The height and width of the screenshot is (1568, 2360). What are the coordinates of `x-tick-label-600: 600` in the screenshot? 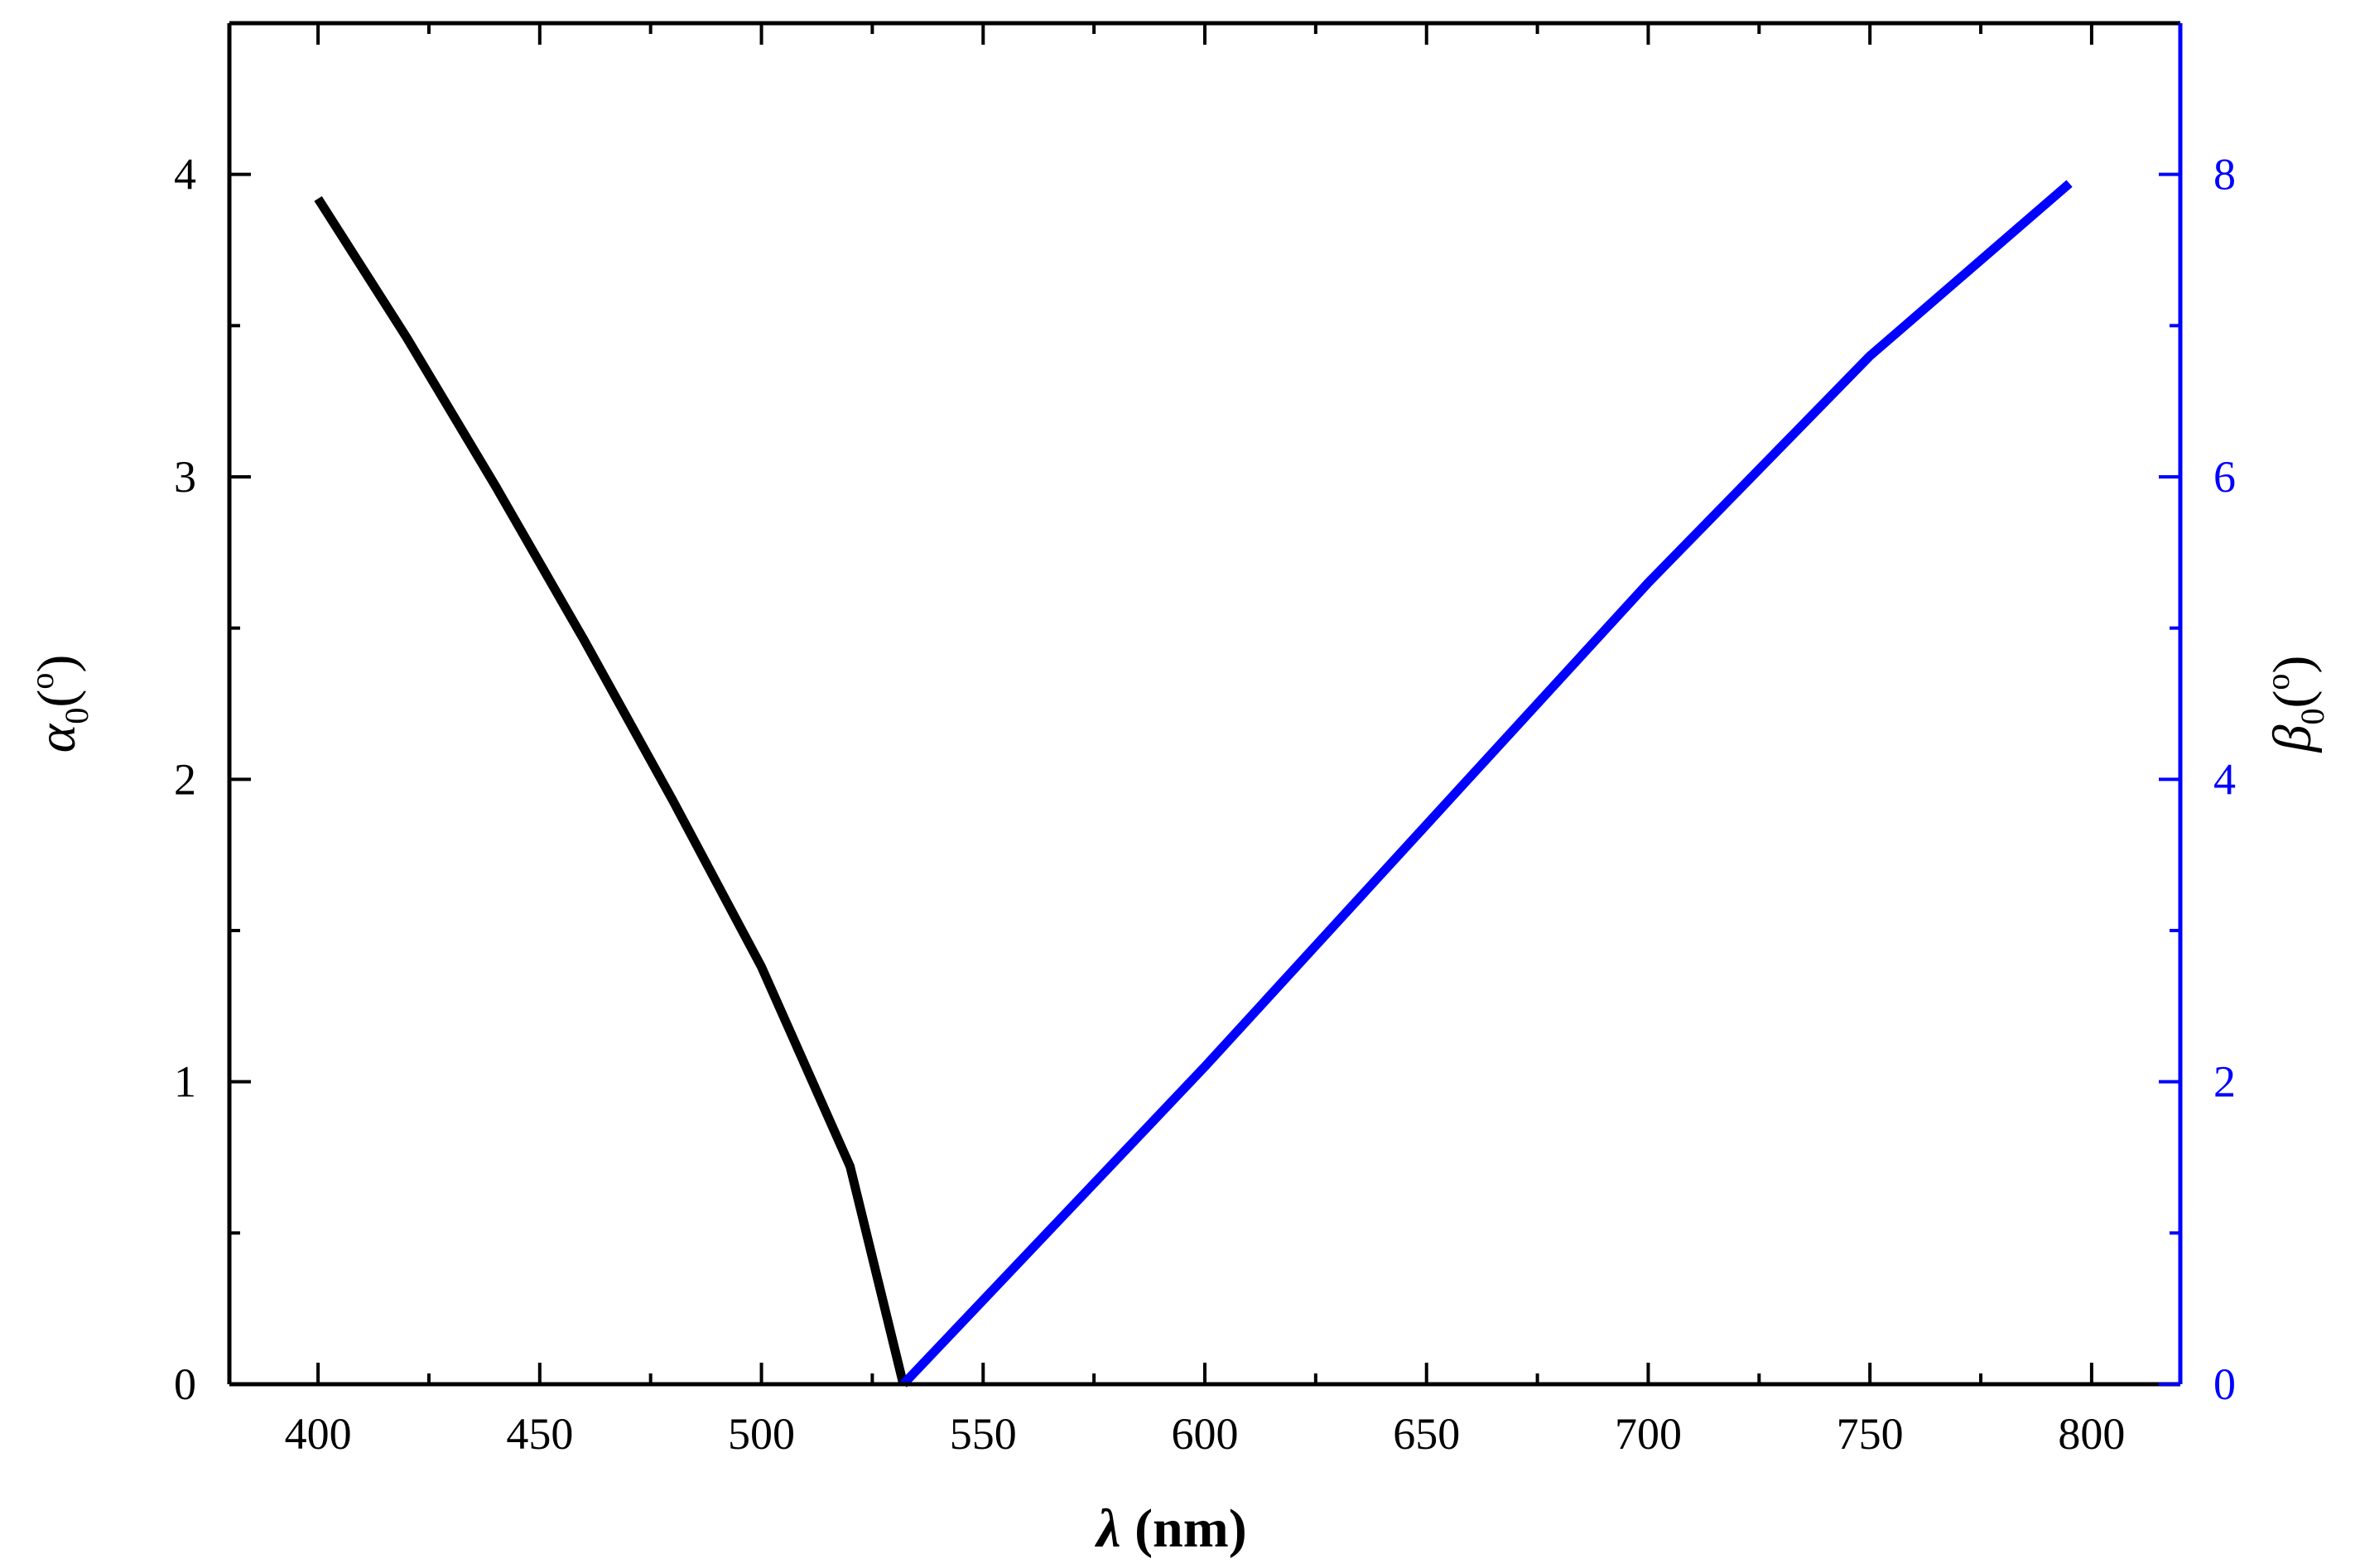 It's located at (1205, 1434).